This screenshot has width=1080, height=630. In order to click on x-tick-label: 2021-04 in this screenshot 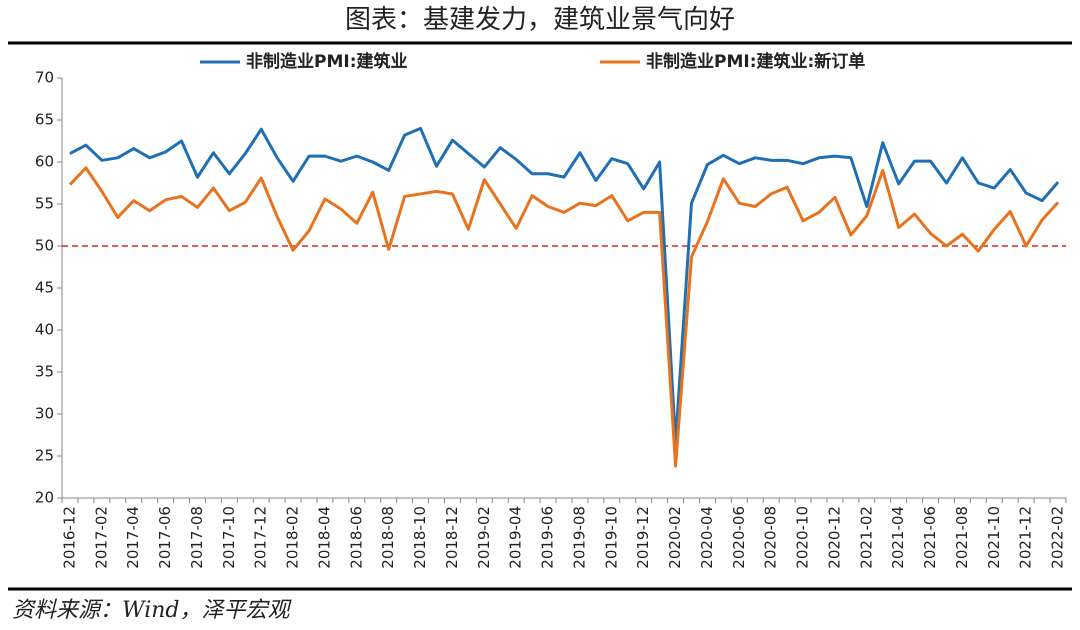, I will do `click(898, 537)`.